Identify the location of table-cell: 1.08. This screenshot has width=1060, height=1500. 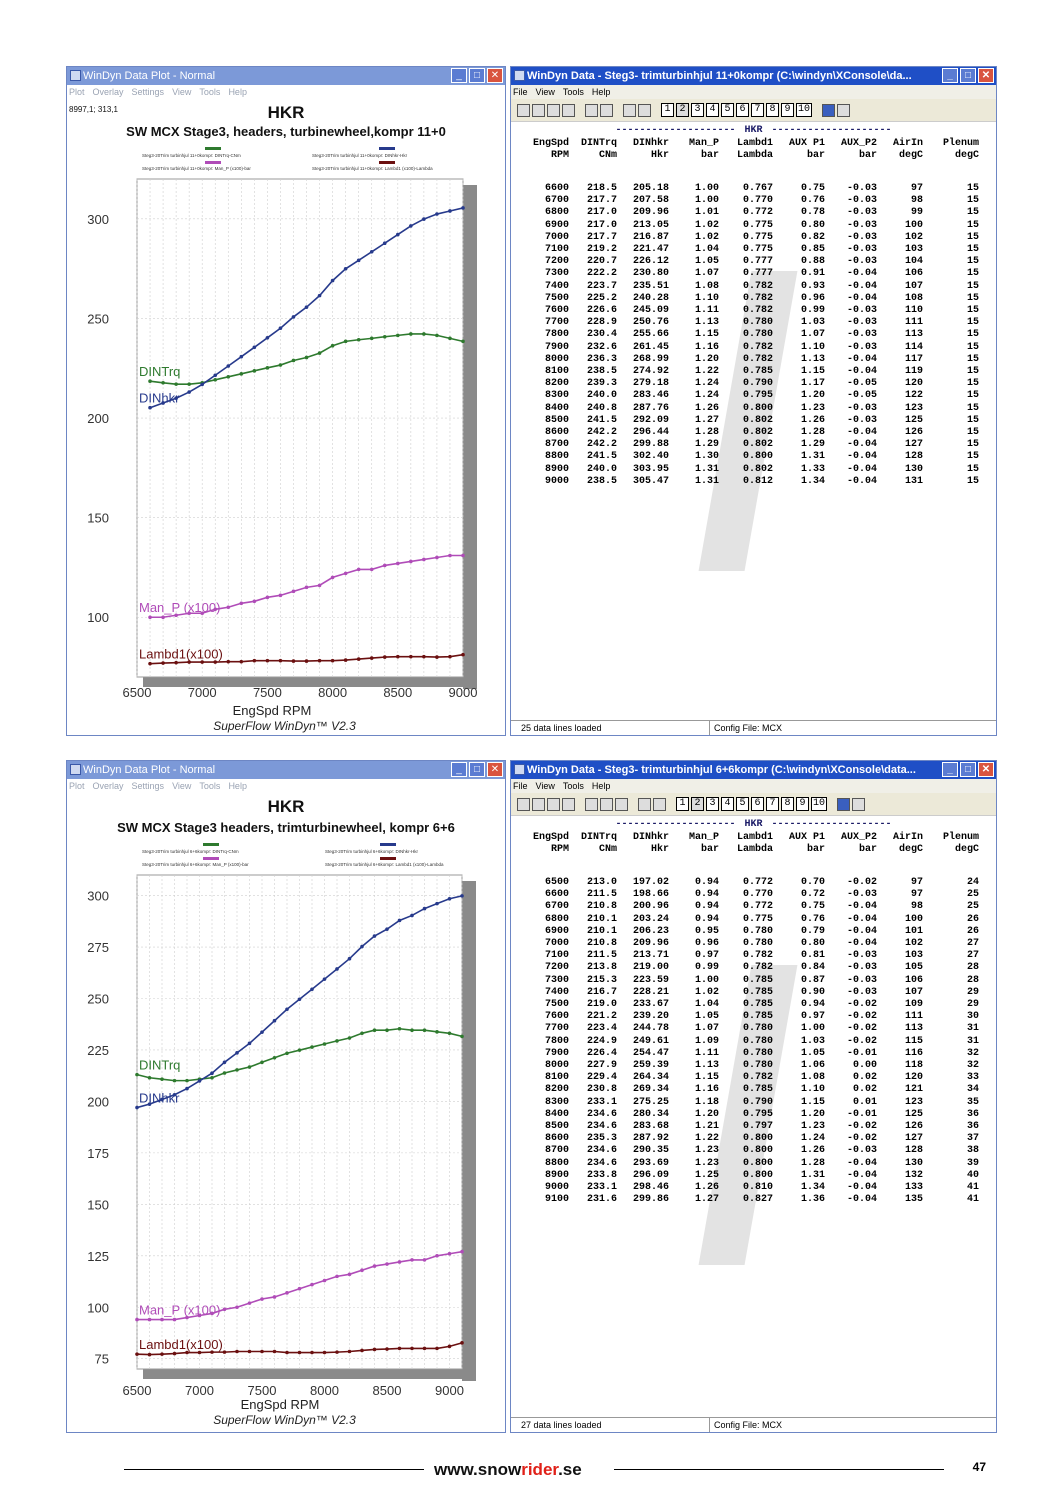
(812, 1078).